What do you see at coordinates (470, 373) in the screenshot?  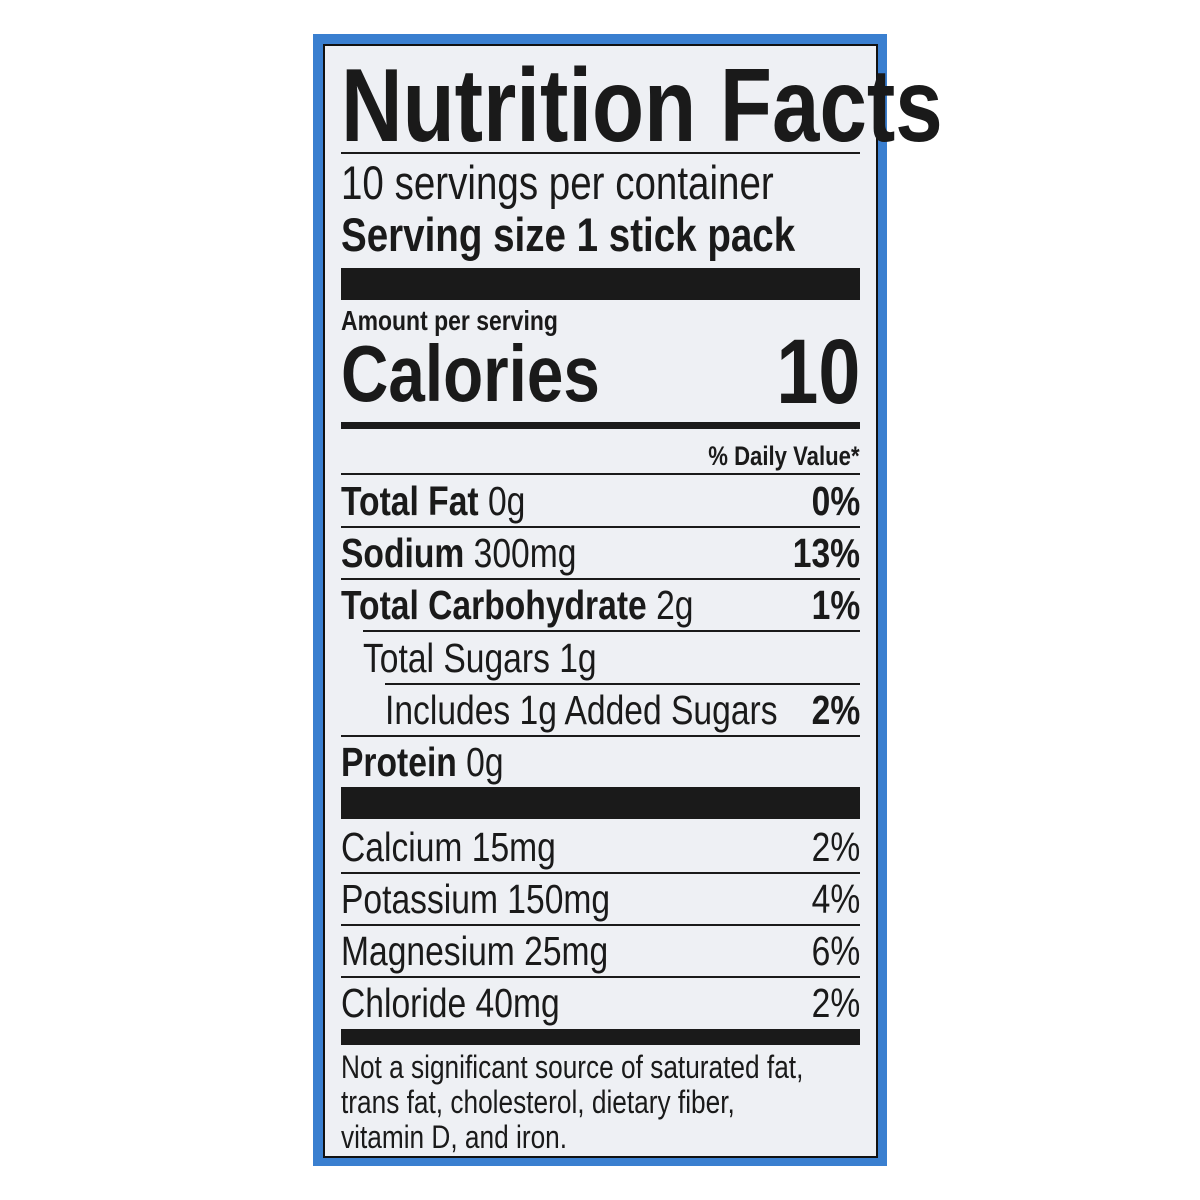 I see `calories-label: Calories` at bounding box center [470, 373].